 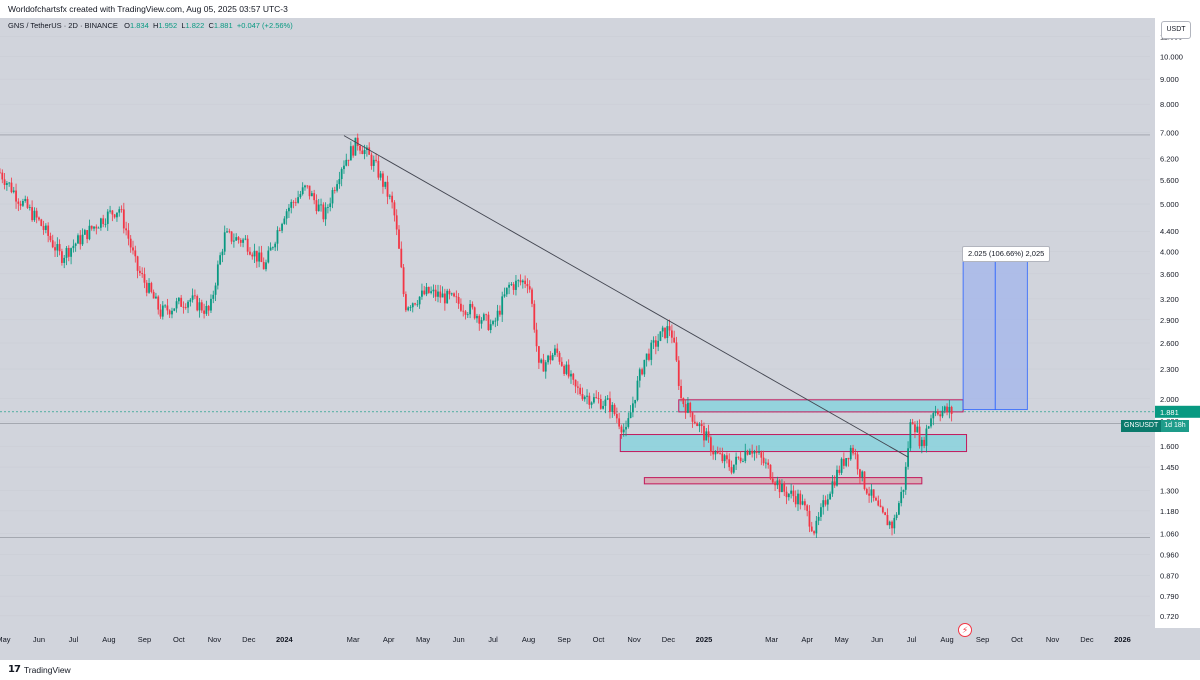 I want to click on time-tick-label: Dec, so click(x=669, y=639).